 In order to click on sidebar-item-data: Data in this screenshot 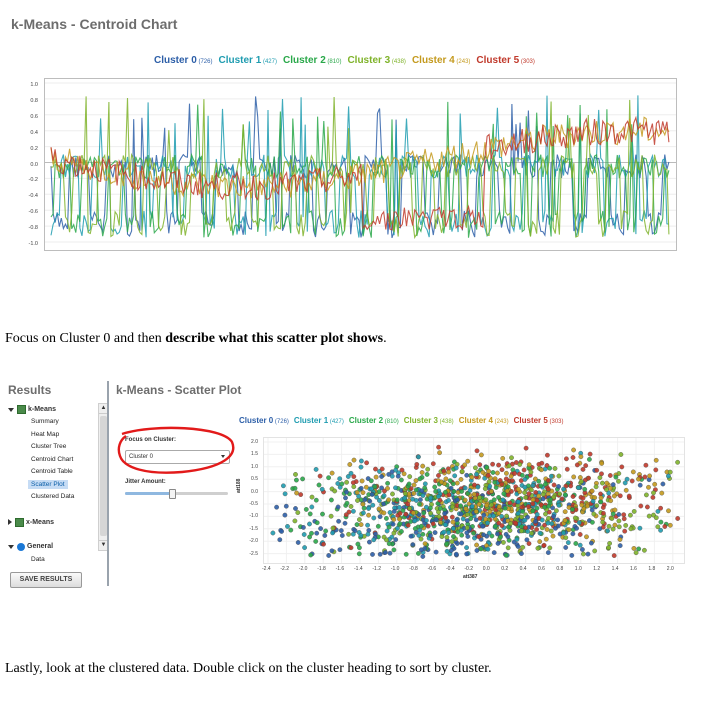, I will do `click(38, 559)`.